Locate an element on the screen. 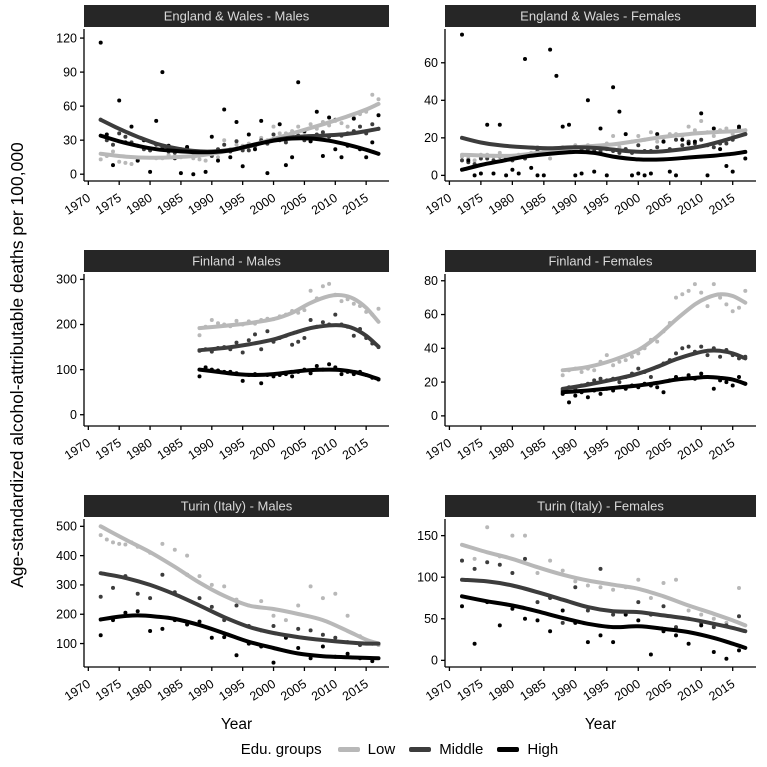  svg-text: Finland - Males is located at coordinates (236, 261).